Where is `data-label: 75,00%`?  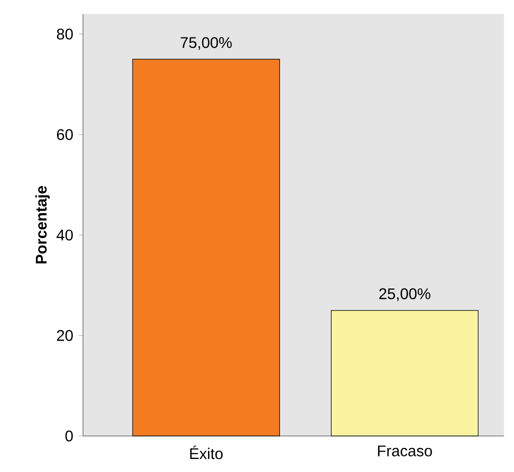 data-label: 75,00% is located at coordinates (206, 43).